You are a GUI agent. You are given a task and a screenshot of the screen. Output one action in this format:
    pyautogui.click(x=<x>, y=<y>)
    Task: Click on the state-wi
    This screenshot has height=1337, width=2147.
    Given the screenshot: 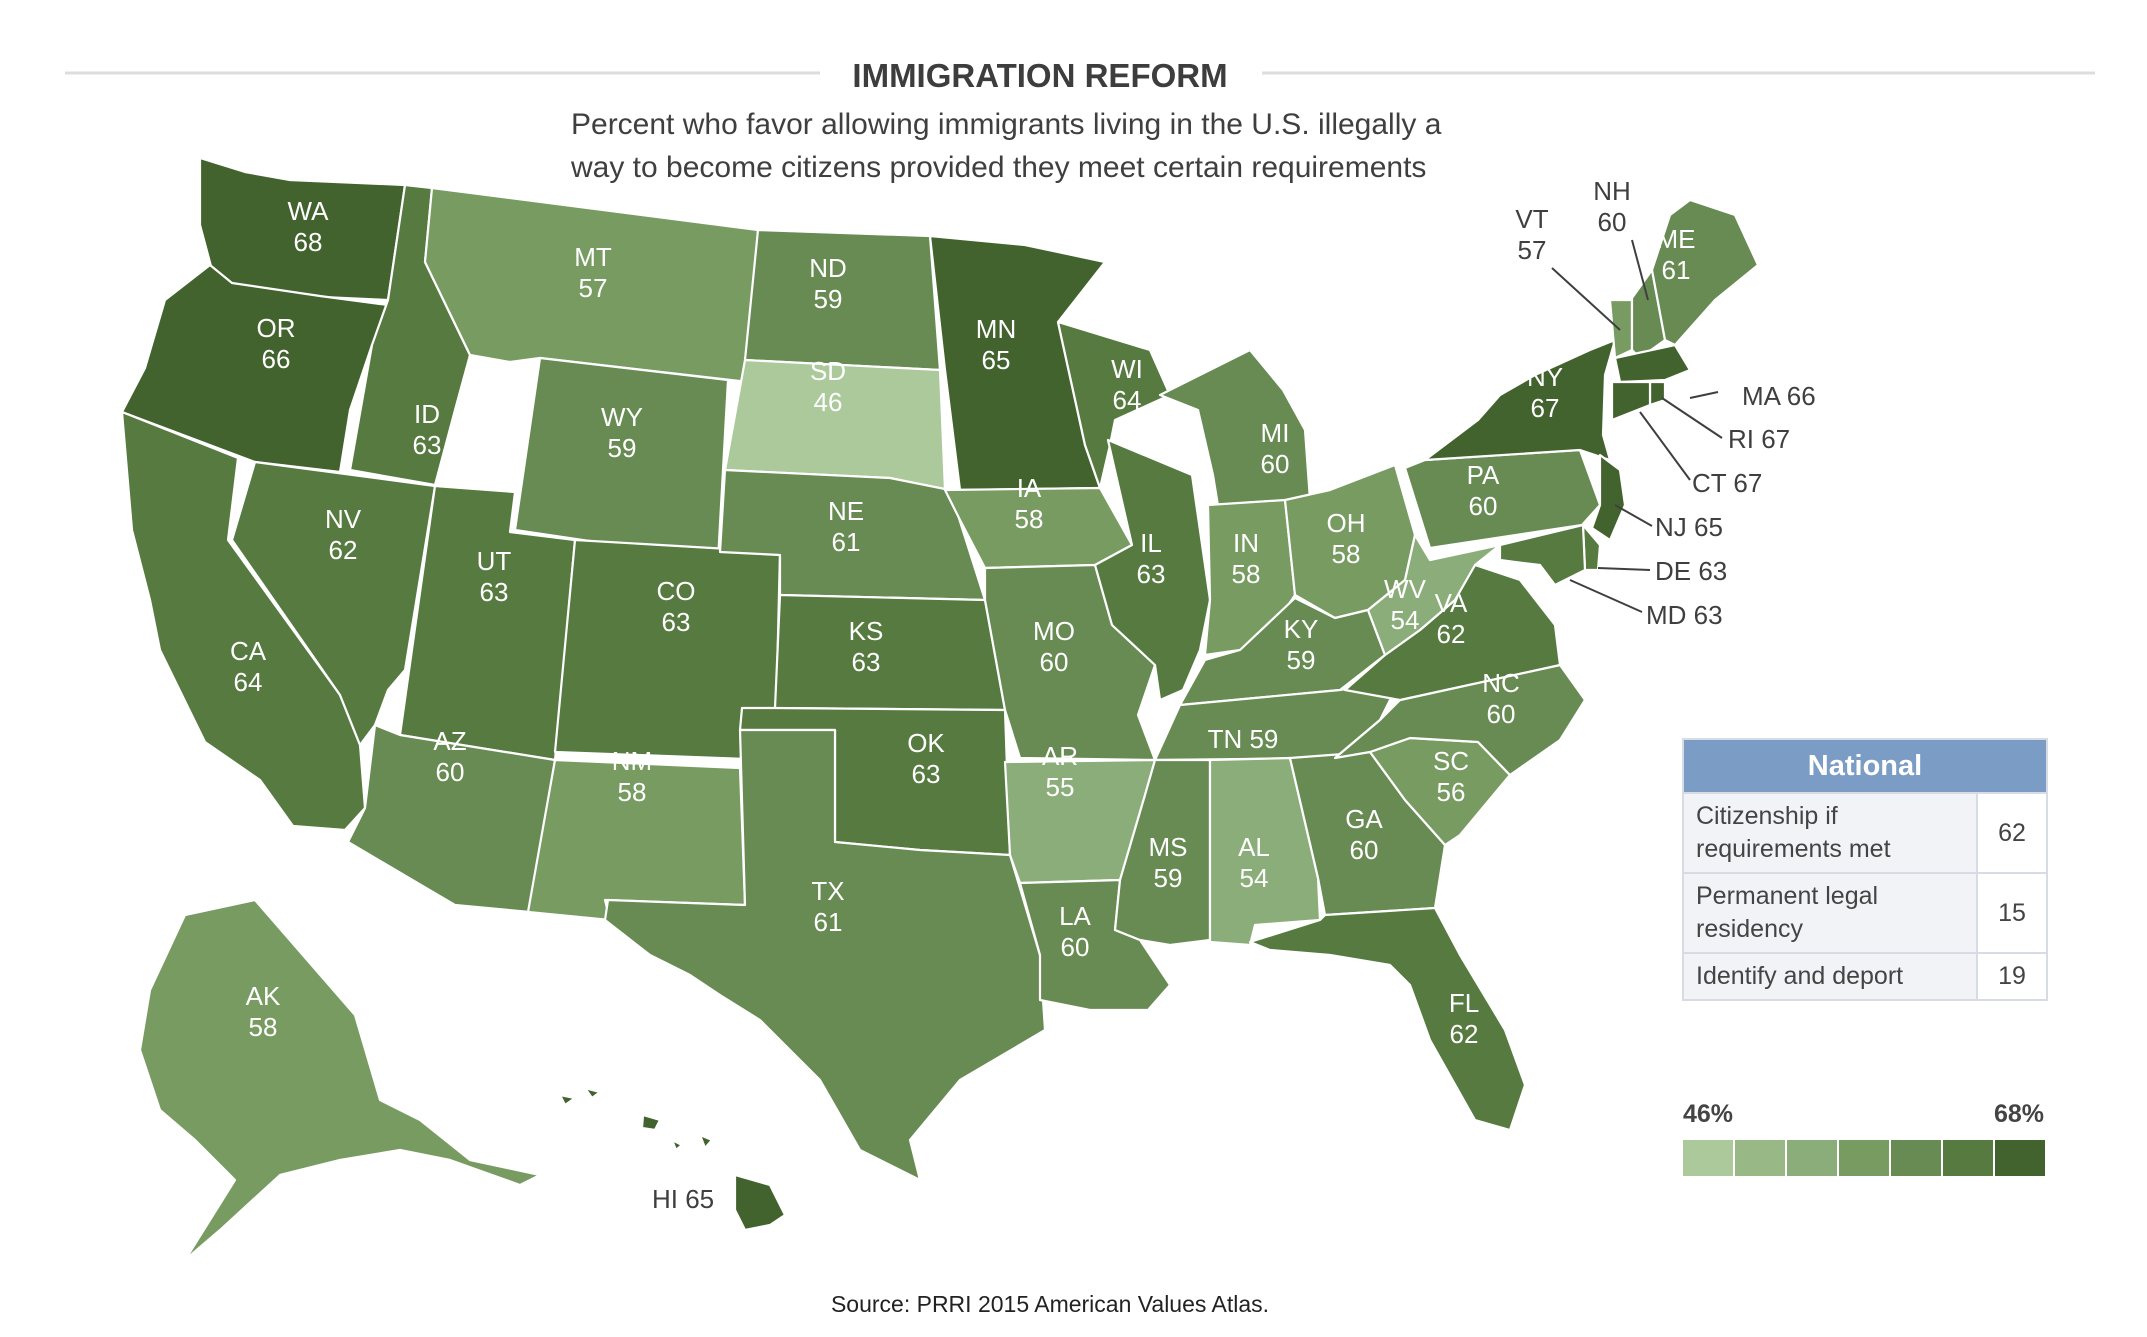 What is the action you would take?
    pyautogui.click(x=1114, y=405)
    